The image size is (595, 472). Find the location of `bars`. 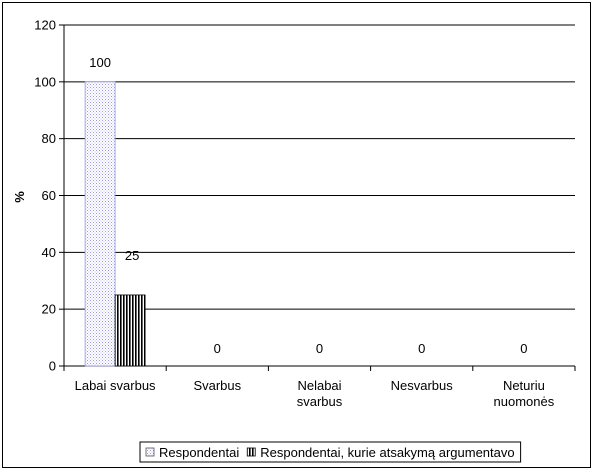

bars is located at coordinates (115, 224).